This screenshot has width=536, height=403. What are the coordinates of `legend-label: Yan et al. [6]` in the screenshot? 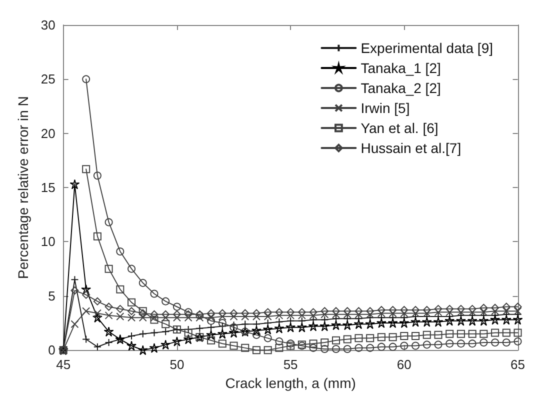 It's located at (399, 128).